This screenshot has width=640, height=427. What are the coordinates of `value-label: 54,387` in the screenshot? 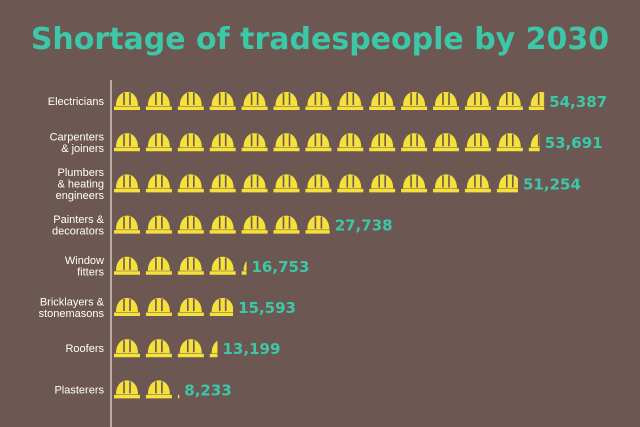 It's located at (578, 102).